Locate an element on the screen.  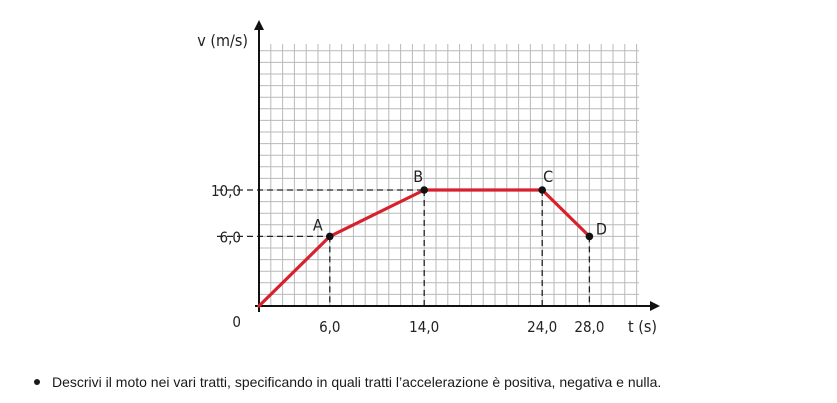
x-tick-label: 6,0 is located at coordinates (329, 327).